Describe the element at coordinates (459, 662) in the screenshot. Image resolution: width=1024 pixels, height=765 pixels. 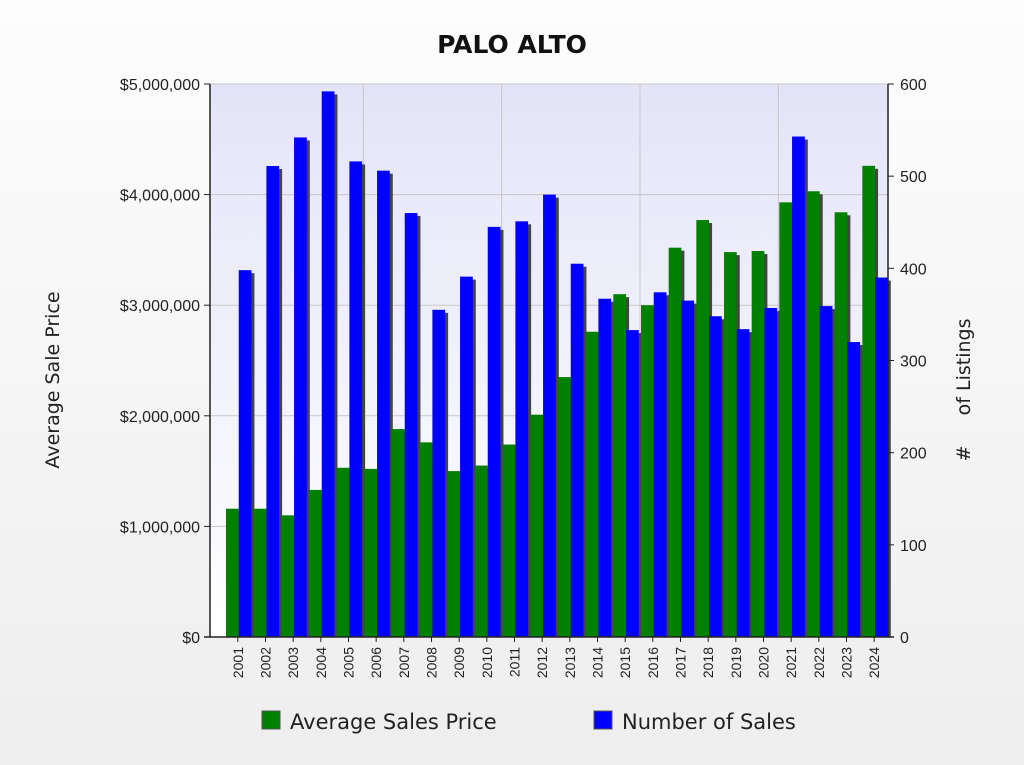
I see `x-tick-label: 2009` at that location.